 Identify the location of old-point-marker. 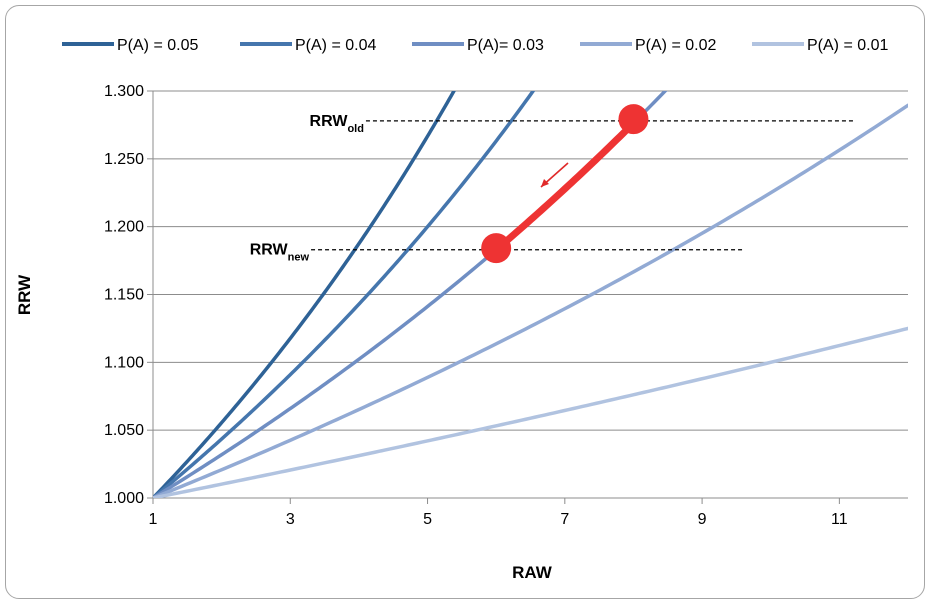
(633, 119).